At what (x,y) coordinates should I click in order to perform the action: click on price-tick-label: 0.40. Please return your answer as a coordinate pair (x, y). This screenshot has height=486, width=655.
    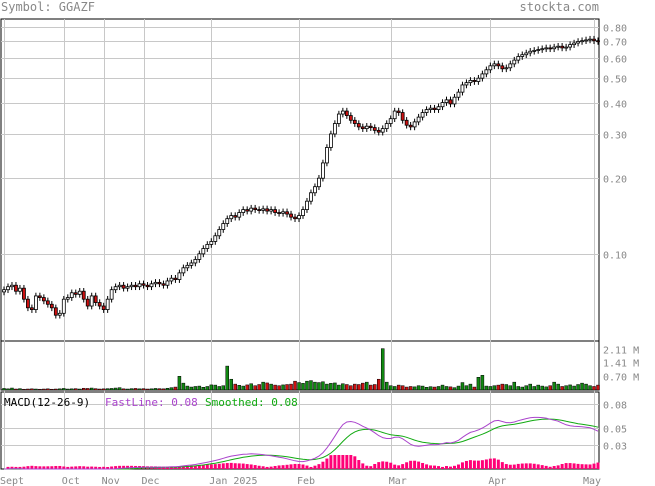
    Looking at the image, I should click on (615, 105).